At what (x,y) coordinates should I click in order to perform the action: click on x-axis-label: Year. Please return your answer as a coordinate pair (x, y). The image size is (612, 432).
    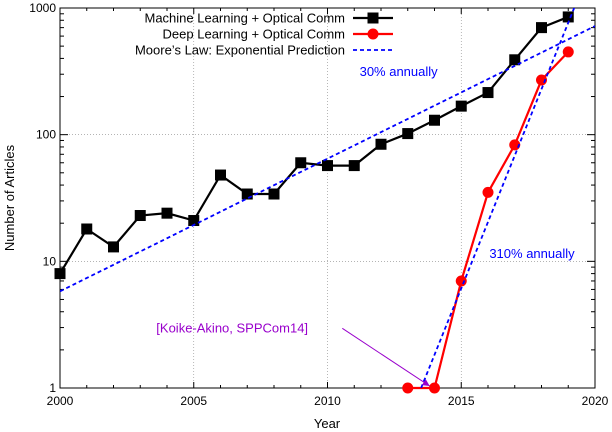
    Looking at the image, I should click on (327, 423).